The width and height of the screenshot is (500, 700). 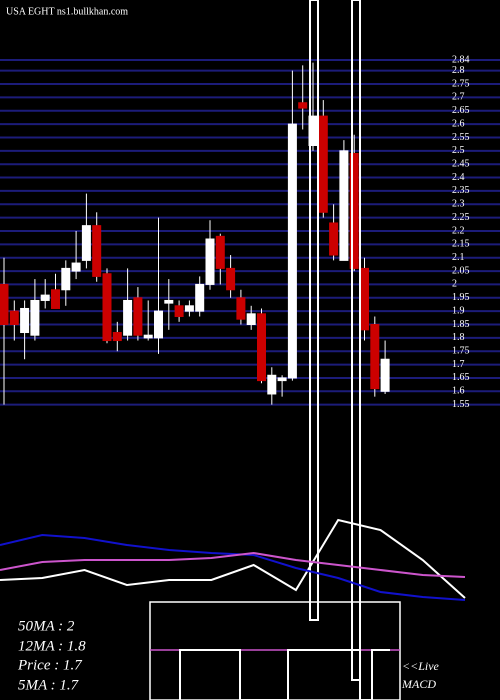 What do you see at coordinates (461, 351) in the screenshot?
I see `y-tick-label: 1.75` at bounding box center [461, 351].